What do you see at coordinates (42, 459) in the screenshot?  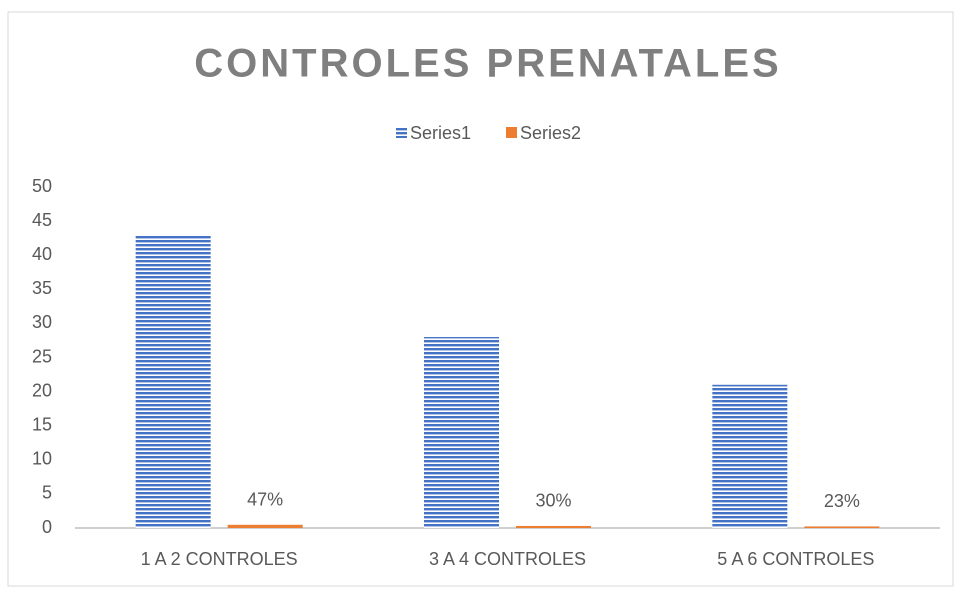 I see `y-tick-label: 10` at bounding box center [42, 459].